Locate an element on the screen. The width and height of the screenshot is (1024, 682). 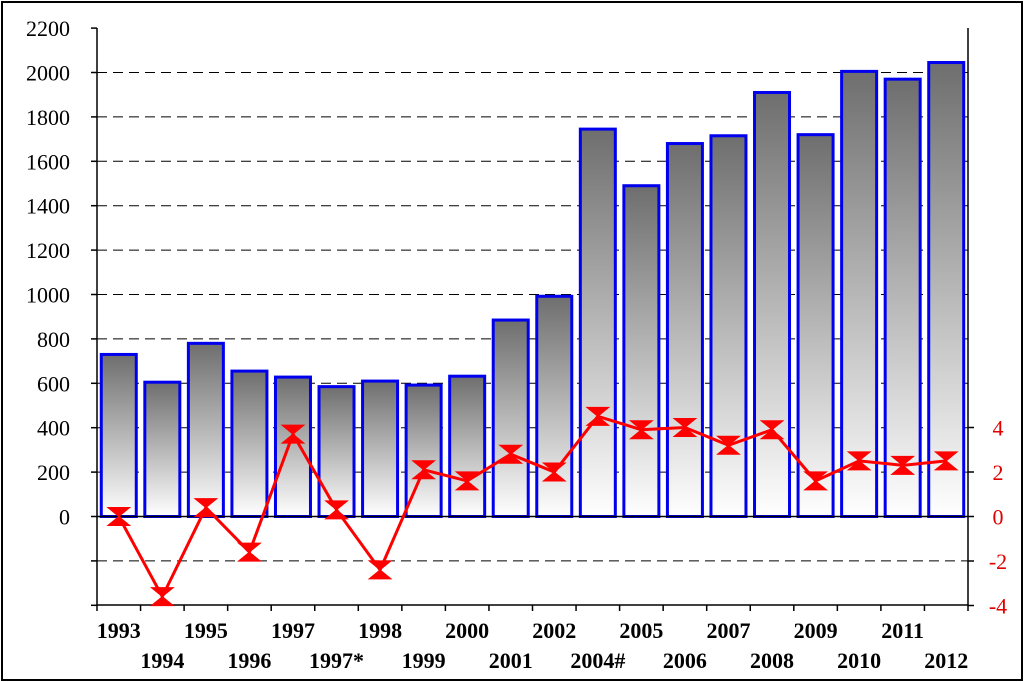
right-tick-label: -4 is located at coordinates (998, 606).